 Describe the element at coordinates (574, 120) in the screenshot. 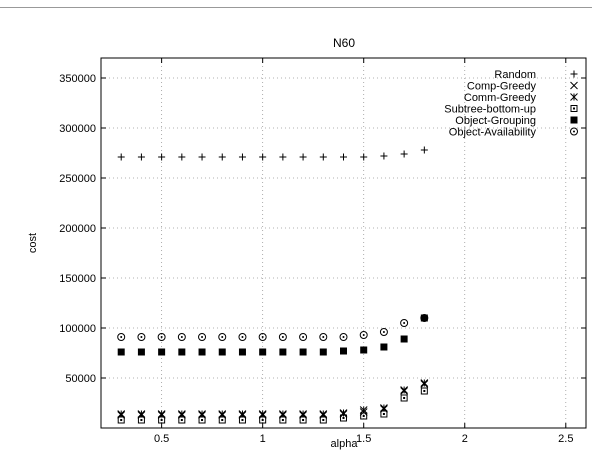

I see `legend-marker-object-grouping` at that location.